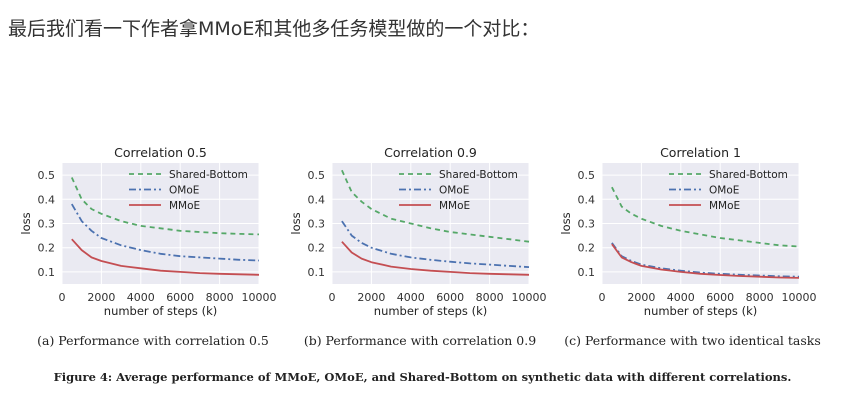 The width and height of the screenshot is (845, 410). I want to click on chart-0-xtick-5: 10000, so click(259, 297).